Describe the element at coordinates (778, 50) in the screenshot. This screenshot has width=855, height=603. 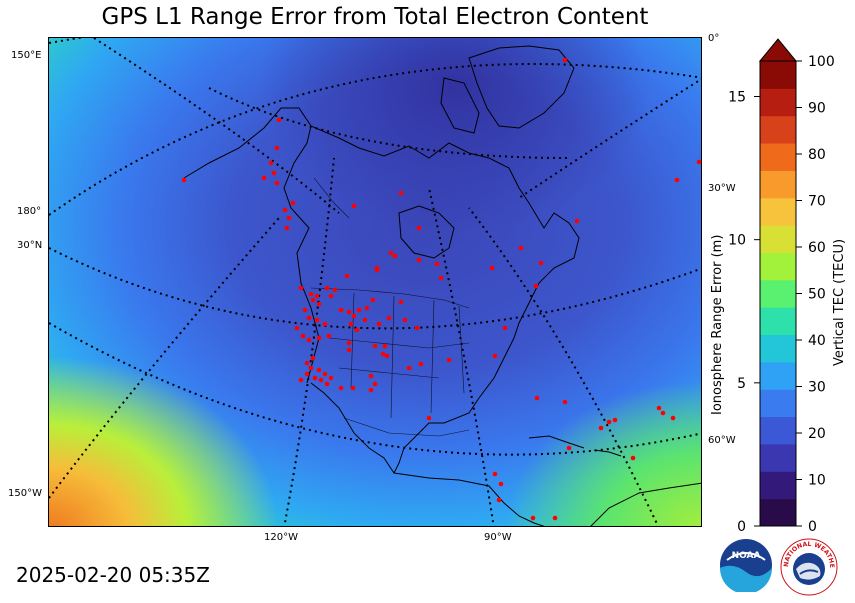
I see `colorbar-extend-arrow` at that location.